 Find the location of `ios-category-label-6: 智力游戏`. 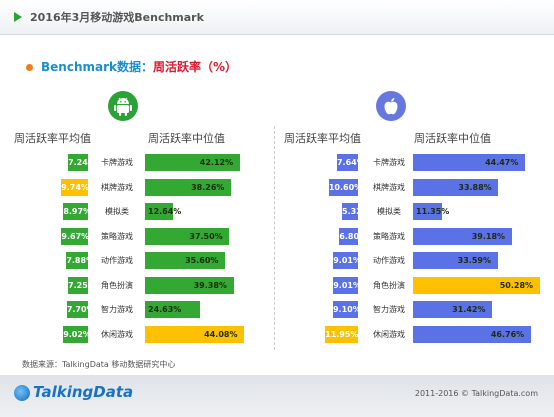

ios-category-label-6: 智力游戏 is located at coordinates (389, 309).